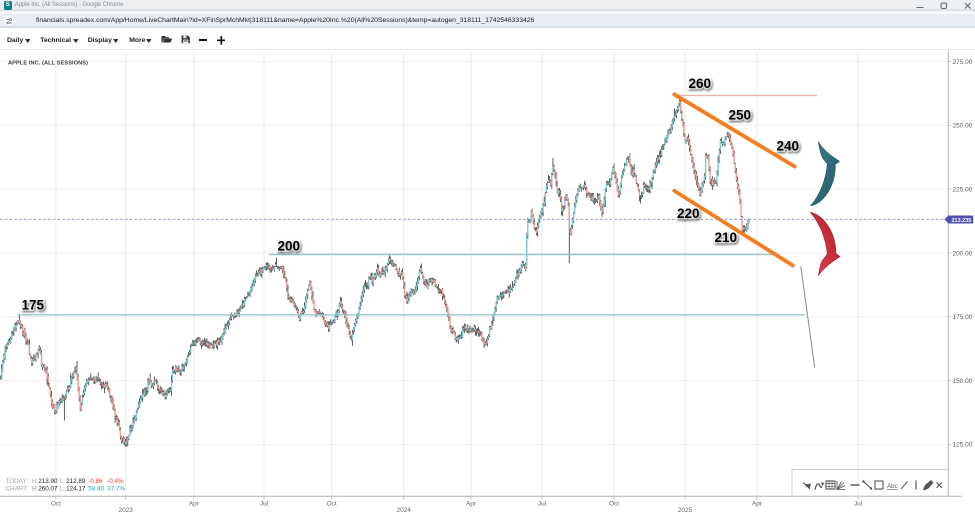 The image size is (975, 528). What do you see at coordinates (788, 146) in the screenshot?
I see `svg-text: 240` at bounding box center [788, 146].